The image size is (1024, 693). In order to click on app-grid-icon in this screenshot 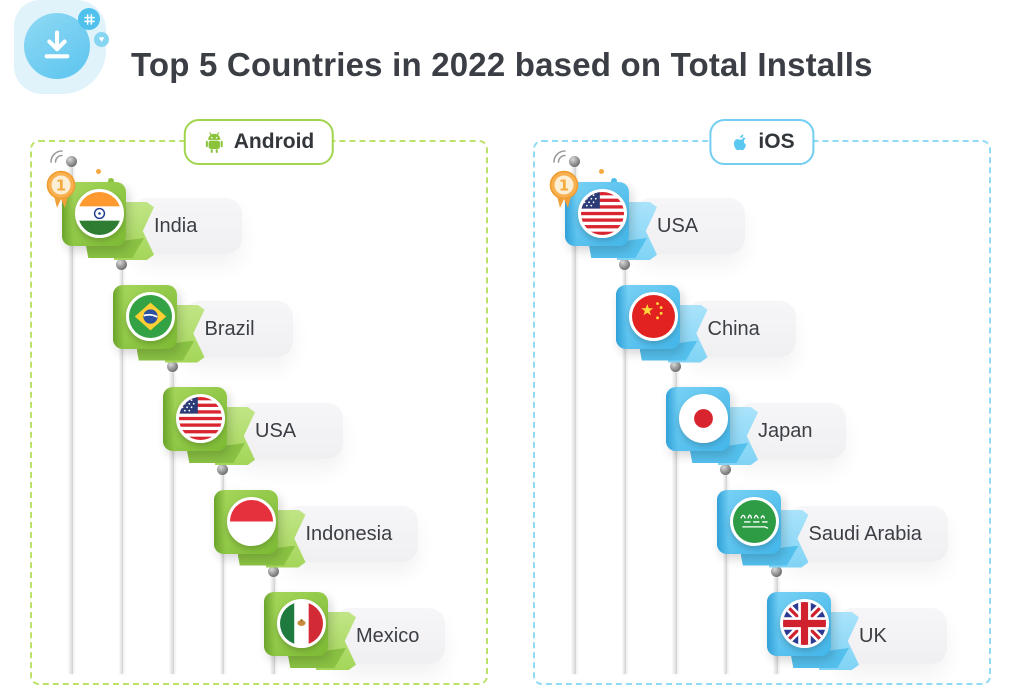, I will do `click(89, 19)`.